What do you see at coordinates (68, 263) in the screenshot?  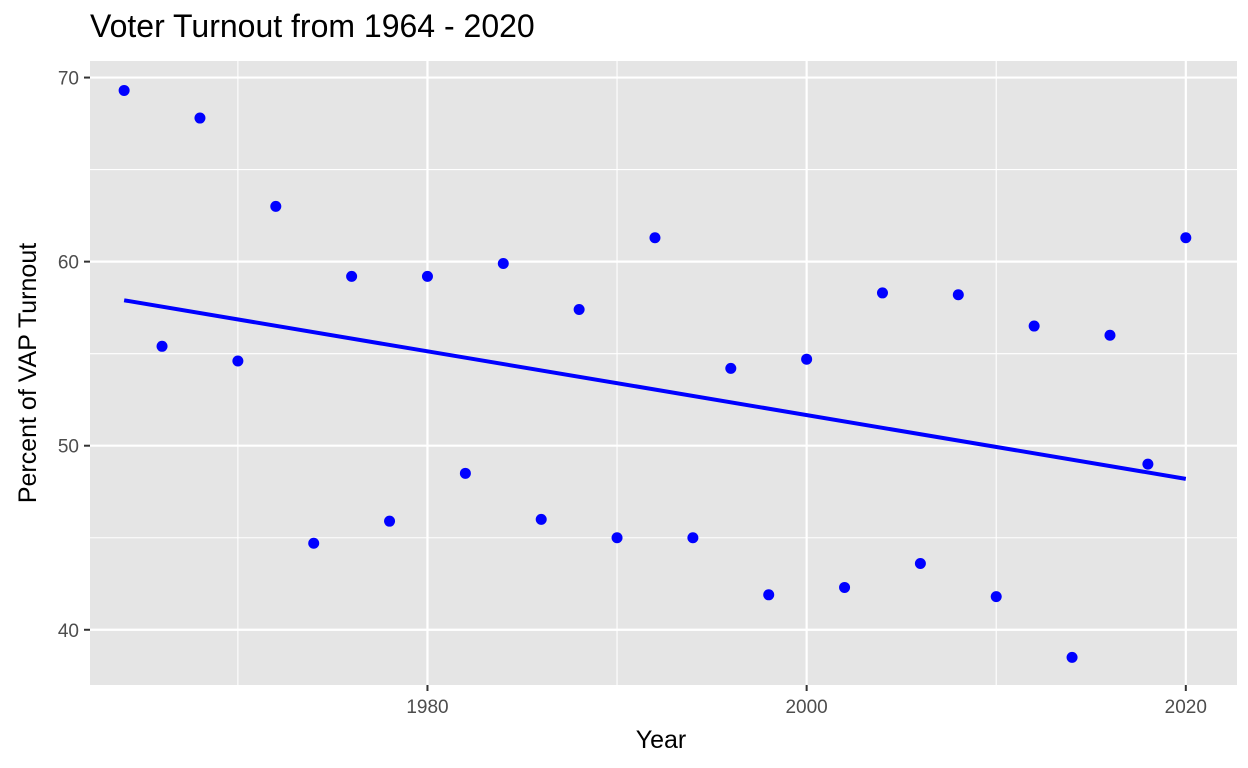 I see `y-tick-label: 60` at bounding box center [68, 263].